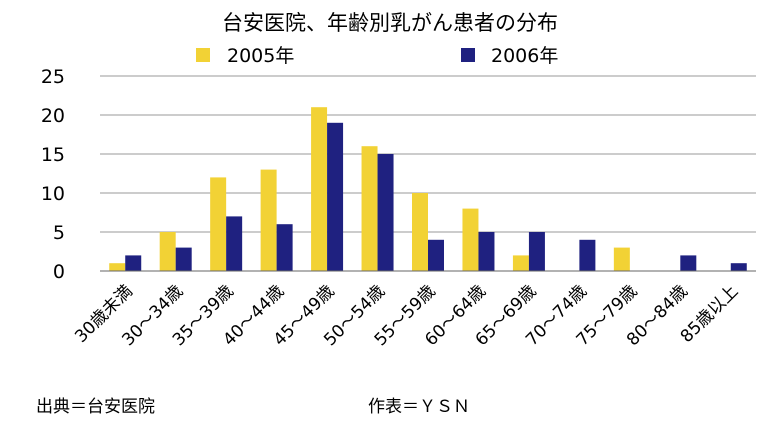 The image size is (779, 433). I want to click on y-tick-label: 5, so click(59, 233).